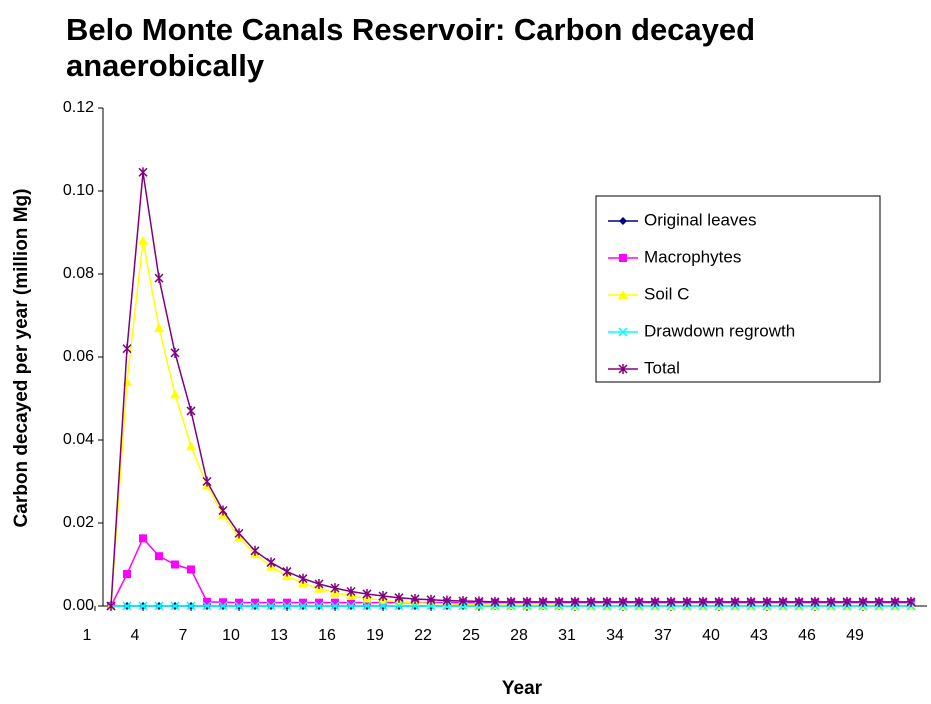  What do you see at coordinates (738, 289) in the screenshot?
I see `legend-box` at bounding box center [738, 289].